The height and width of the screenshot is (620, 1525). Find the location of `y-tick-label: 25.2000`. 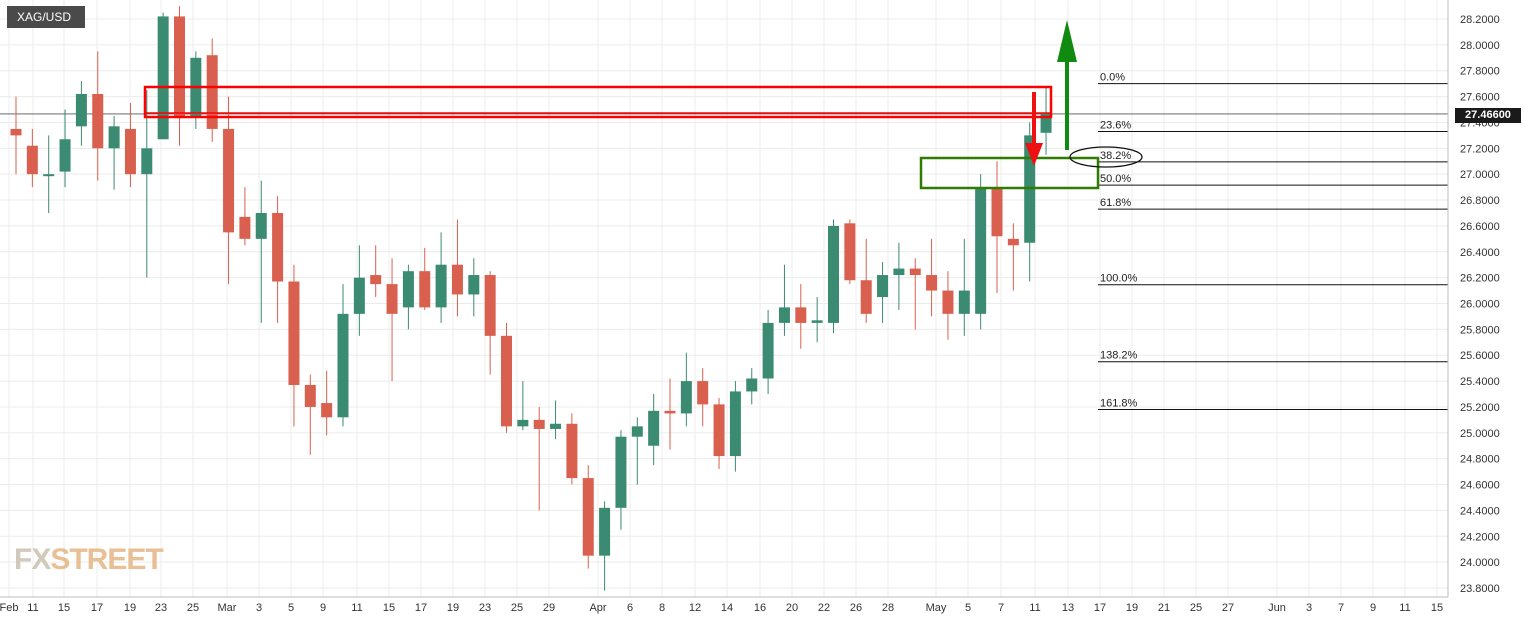

y-tick-label: 25.2000 is located at coordinates (1480, 408).